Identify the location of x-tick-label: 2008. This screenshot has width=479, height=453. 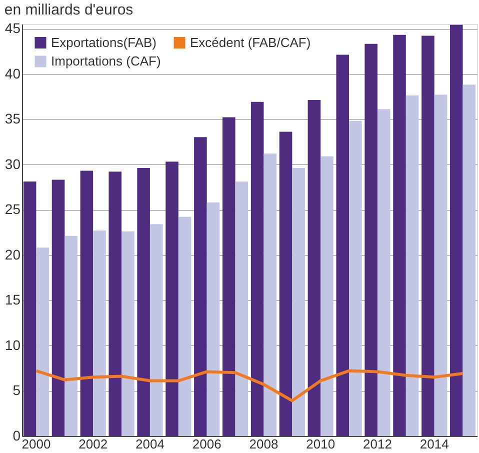
(263, 444).